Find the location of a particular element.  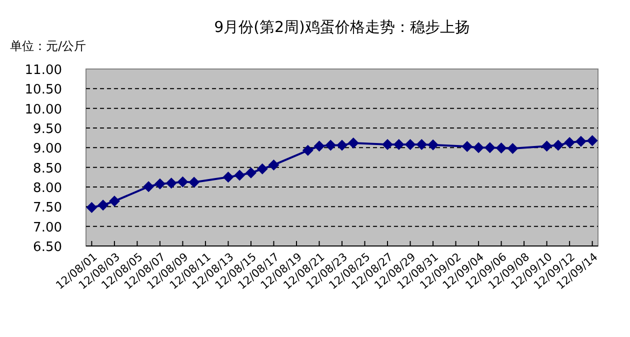

y-tick-label: 8.00 is located at coordinates (47, 188).